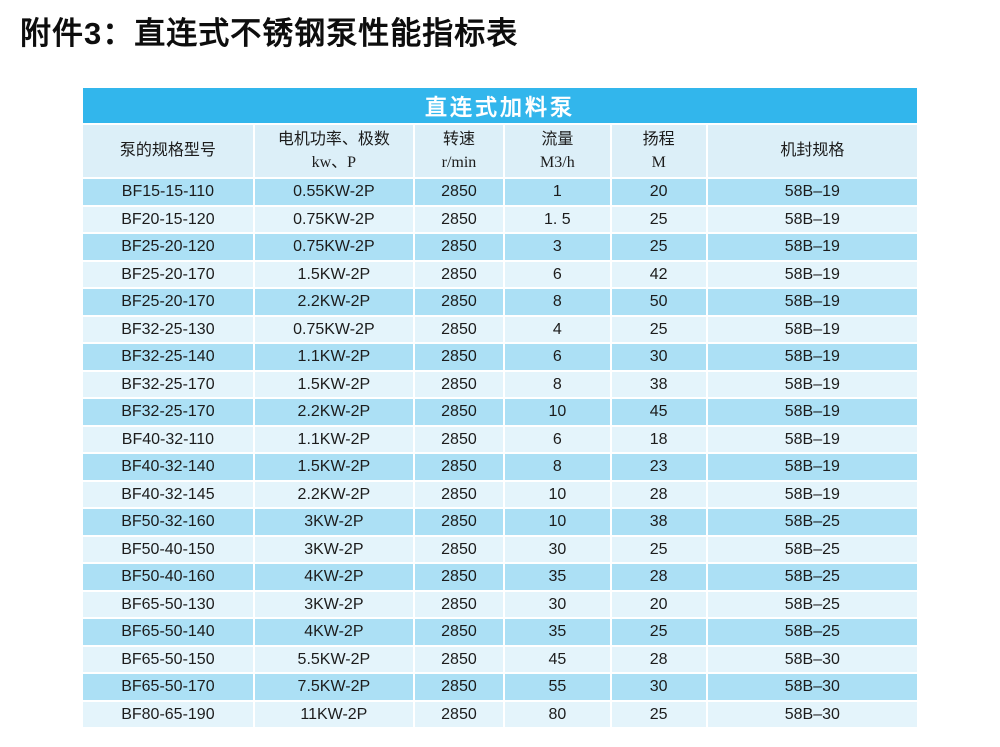 The image size is (1000, 747). I want to click on table-cell: 55, so click(558, 688).